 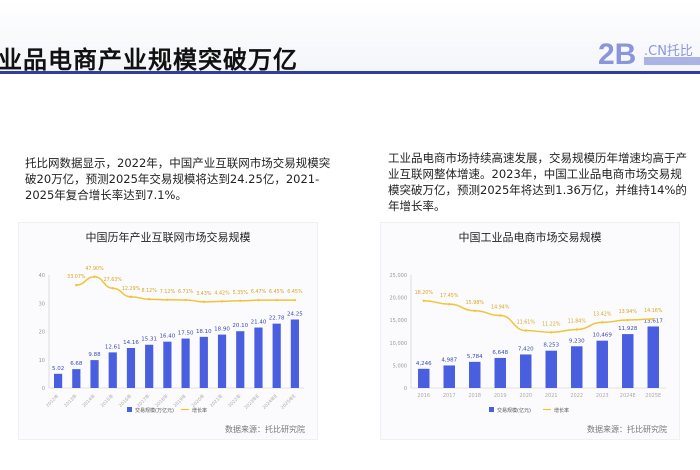 What do you see at coordinates (52, 400) in the screenshot?
I see `x-tick-label: 2012年` at bounding box center [52, 400].